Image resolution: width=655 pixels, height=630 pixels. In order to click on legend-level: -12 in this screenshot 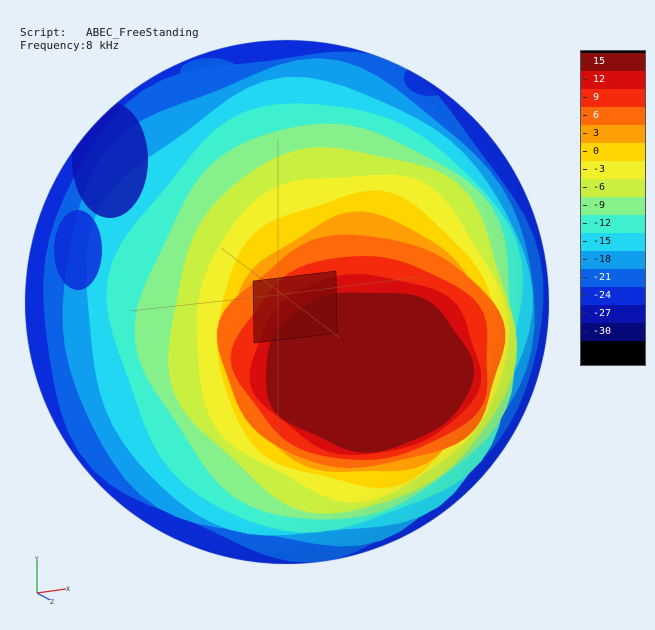, I will do `click(613, 224)`.